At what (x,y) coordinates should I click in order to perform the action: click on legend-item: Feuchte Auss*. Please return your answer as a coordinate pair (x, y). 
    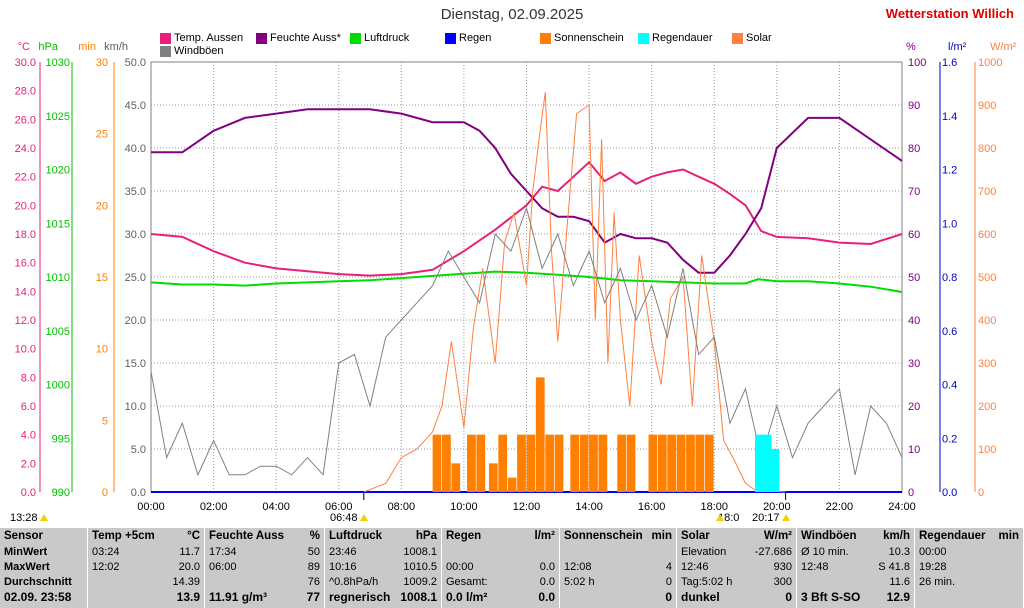
    Looking at the image, I should click on (298, 38).